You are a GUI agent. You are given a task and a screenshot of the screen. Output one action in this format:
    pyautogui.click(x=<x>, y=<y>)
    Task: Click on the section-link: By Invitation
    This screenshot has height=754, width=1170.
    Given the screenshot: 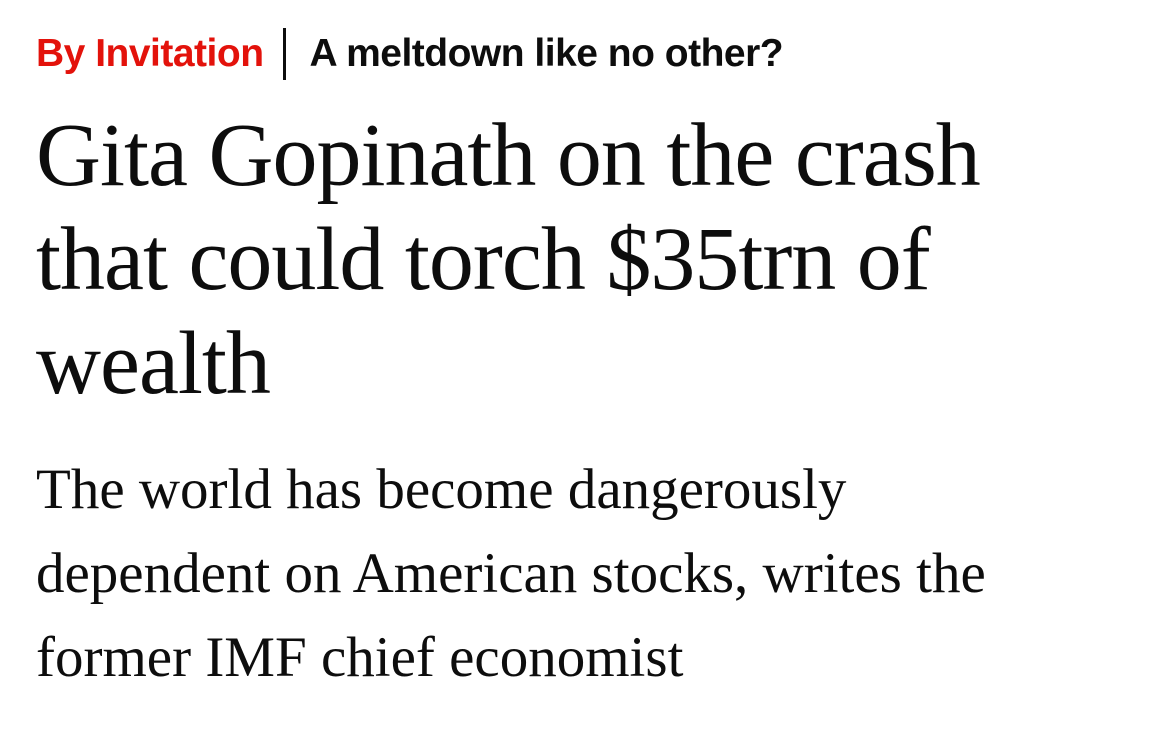 What is the action you would take?
    pyautogui.click(x=150, y=53)
    